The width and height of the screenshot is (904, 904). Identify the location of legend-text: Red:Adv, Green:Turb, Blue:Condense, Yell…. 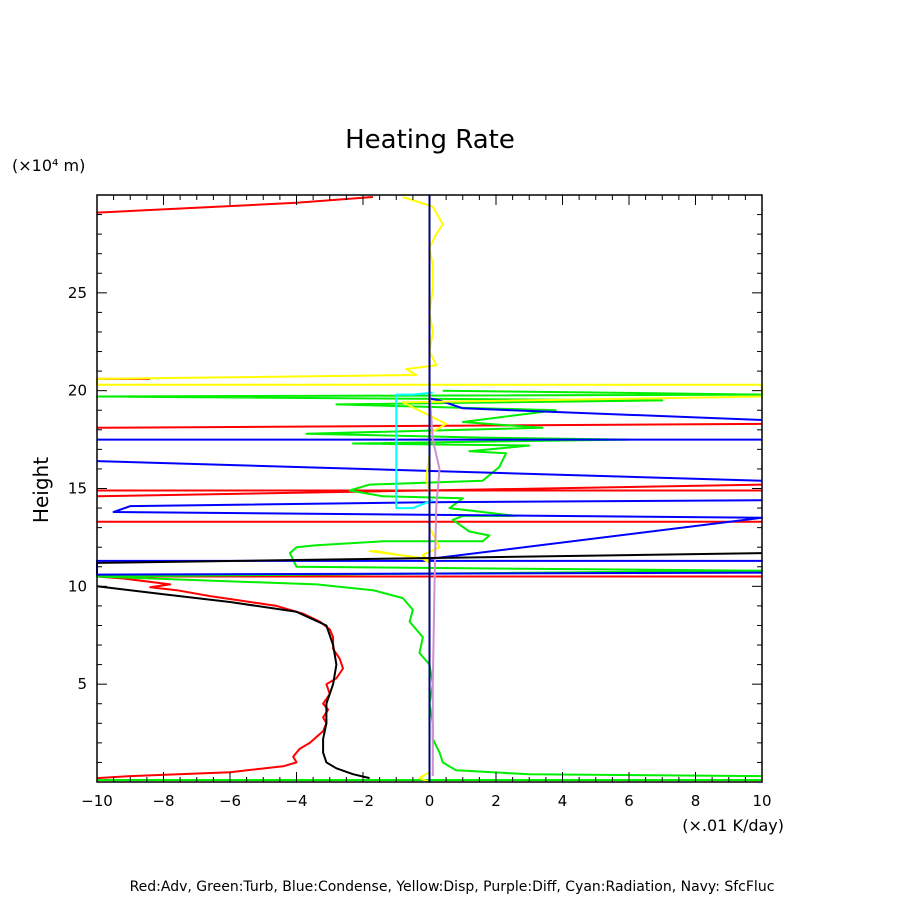
(452, 887).